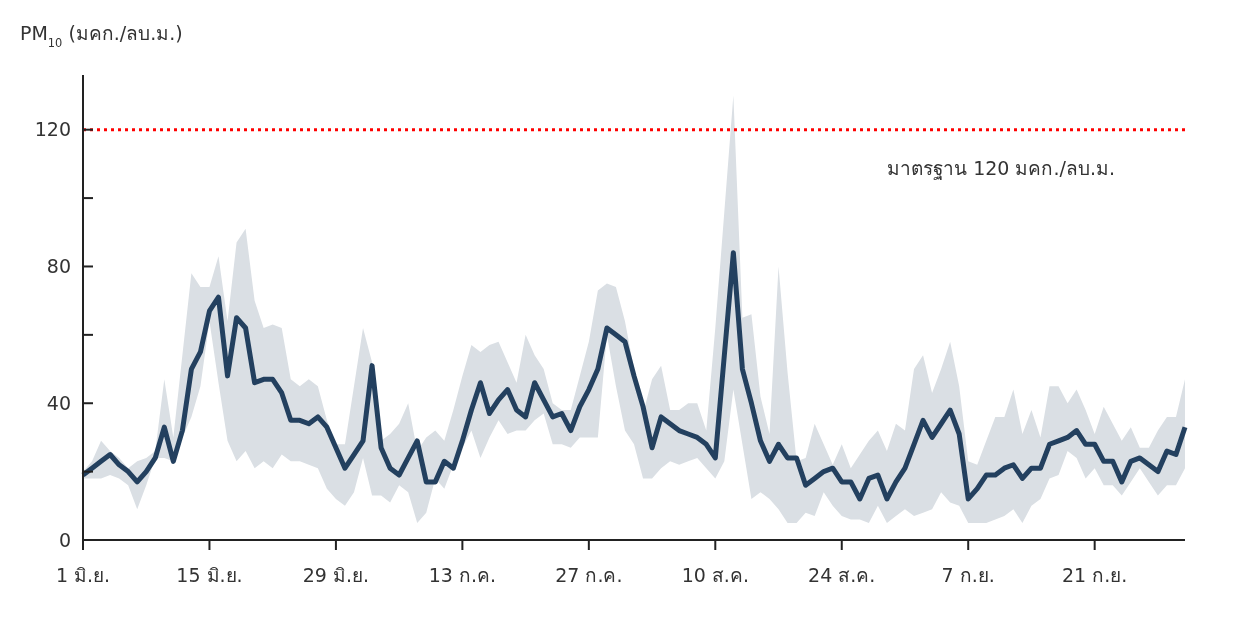 The height and width of the screenshot is (622, 1250). I want to click on x-tick-label: 13 ก.ค., so click(462, 575).